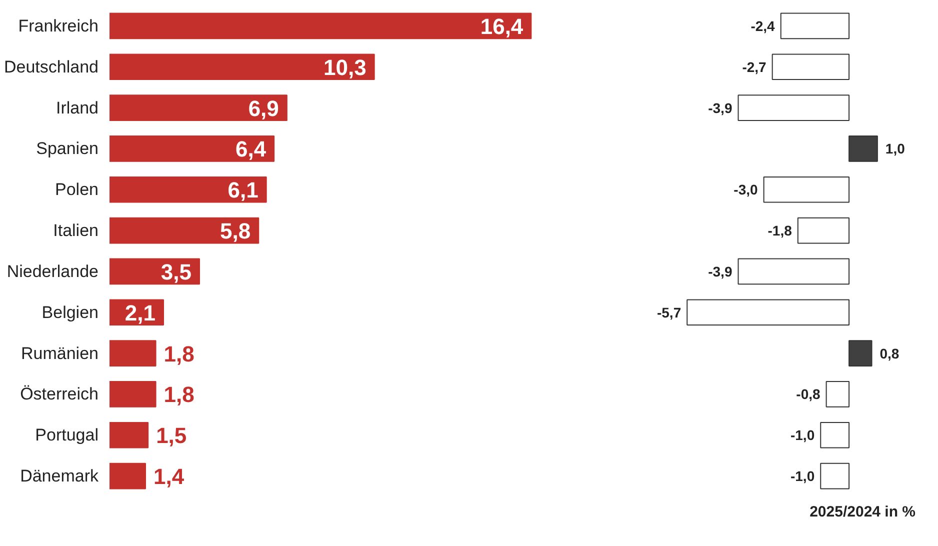  What do you see at coordinates (746, 190) in the screenshot?
I see `data-label: -3,0` at bounding box center [746, 190].